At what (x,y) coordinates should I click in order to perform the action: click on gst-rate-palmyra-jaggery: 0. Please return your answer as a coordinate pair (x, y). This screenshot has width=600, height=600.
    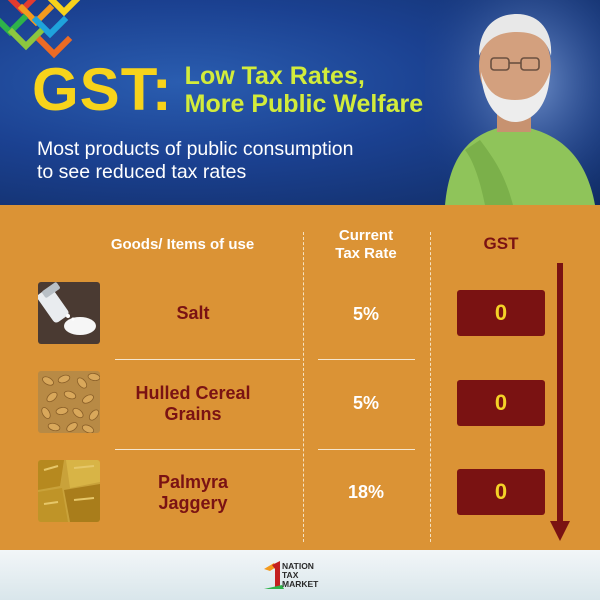
    Looking at the image, I should click on (501, 492).